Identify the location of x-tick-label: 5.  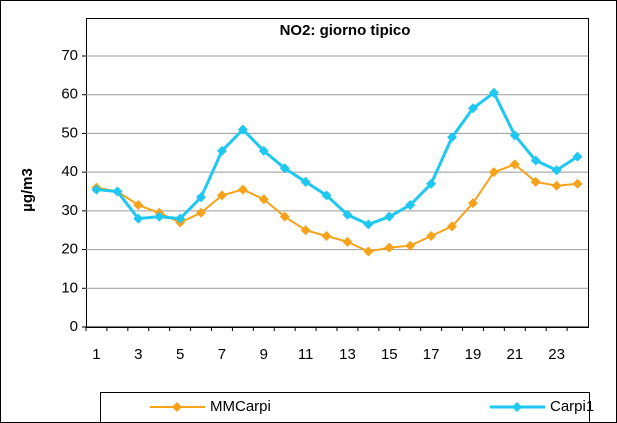
(180, 354).